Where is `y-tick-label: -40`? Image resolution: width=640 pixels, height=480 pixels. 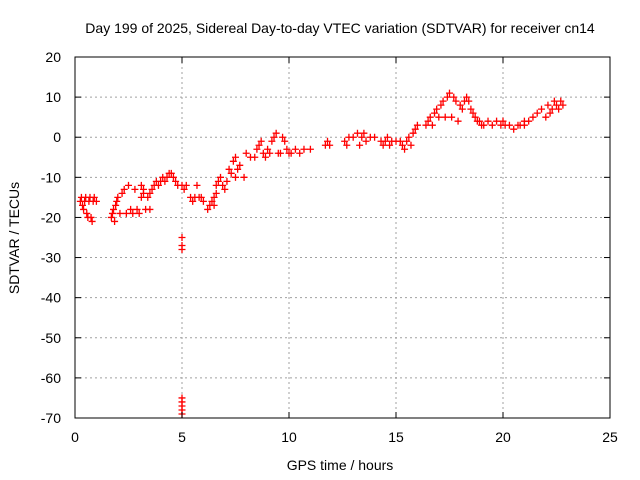
y-tick-label: -40 is located at coordinates (51, 298).